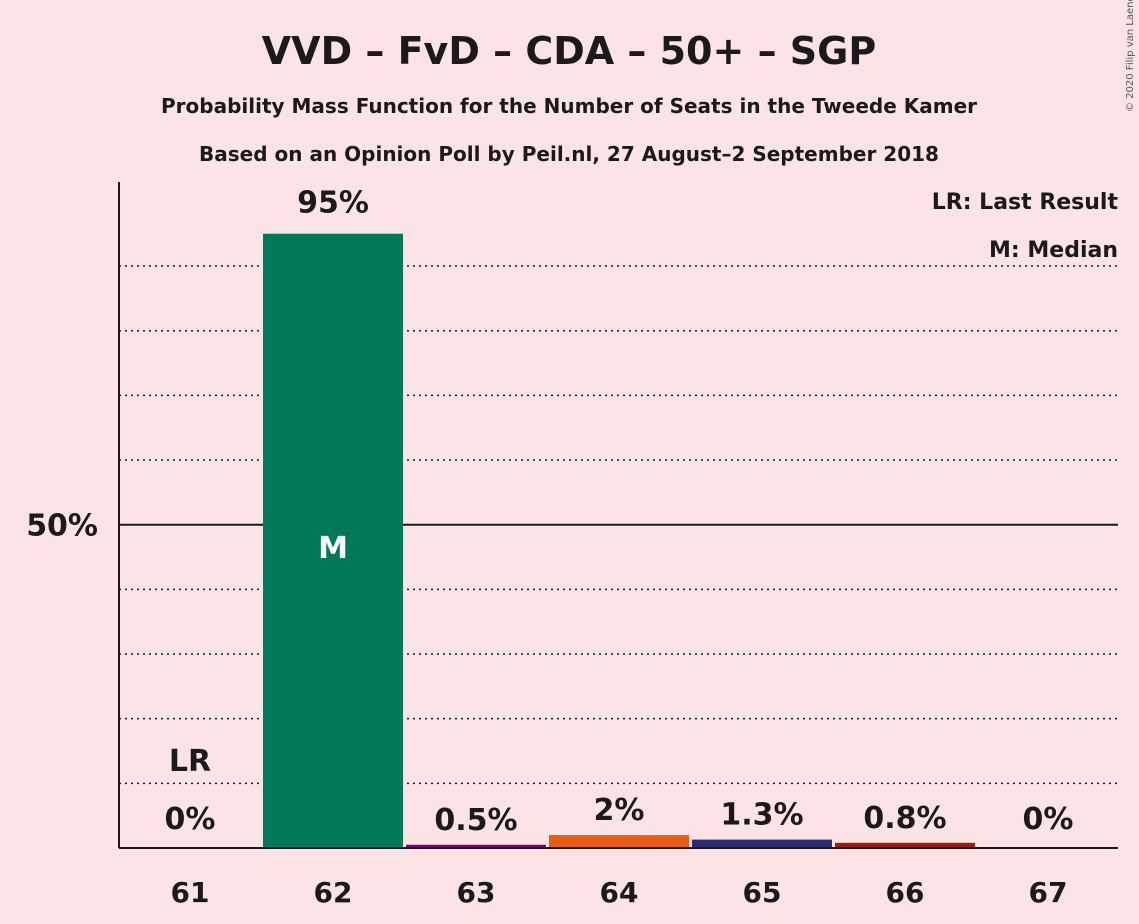  Describe the element at coordinates (333, 892) in the screenshot. I see `x-tick-label-62: 62` at that location.